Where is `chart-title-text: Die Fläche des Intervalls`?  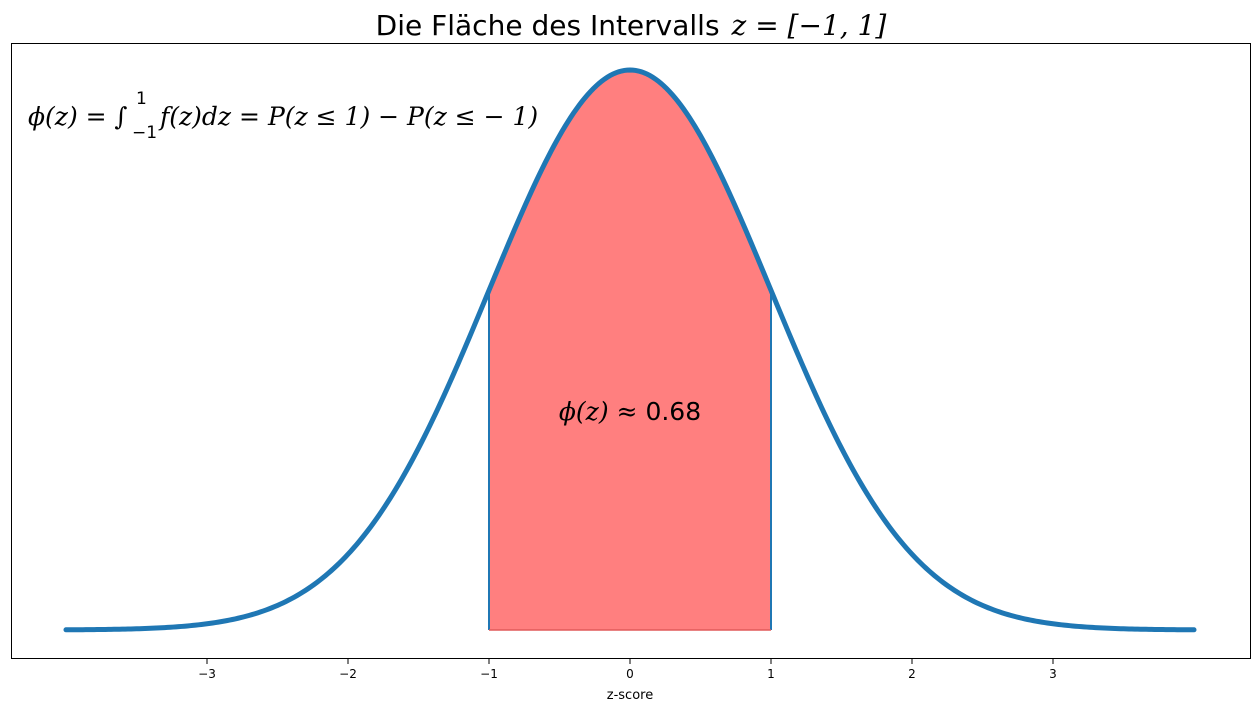
chart-title-text: Die Fläche des Intervalls is located at coordinates (548, 25).